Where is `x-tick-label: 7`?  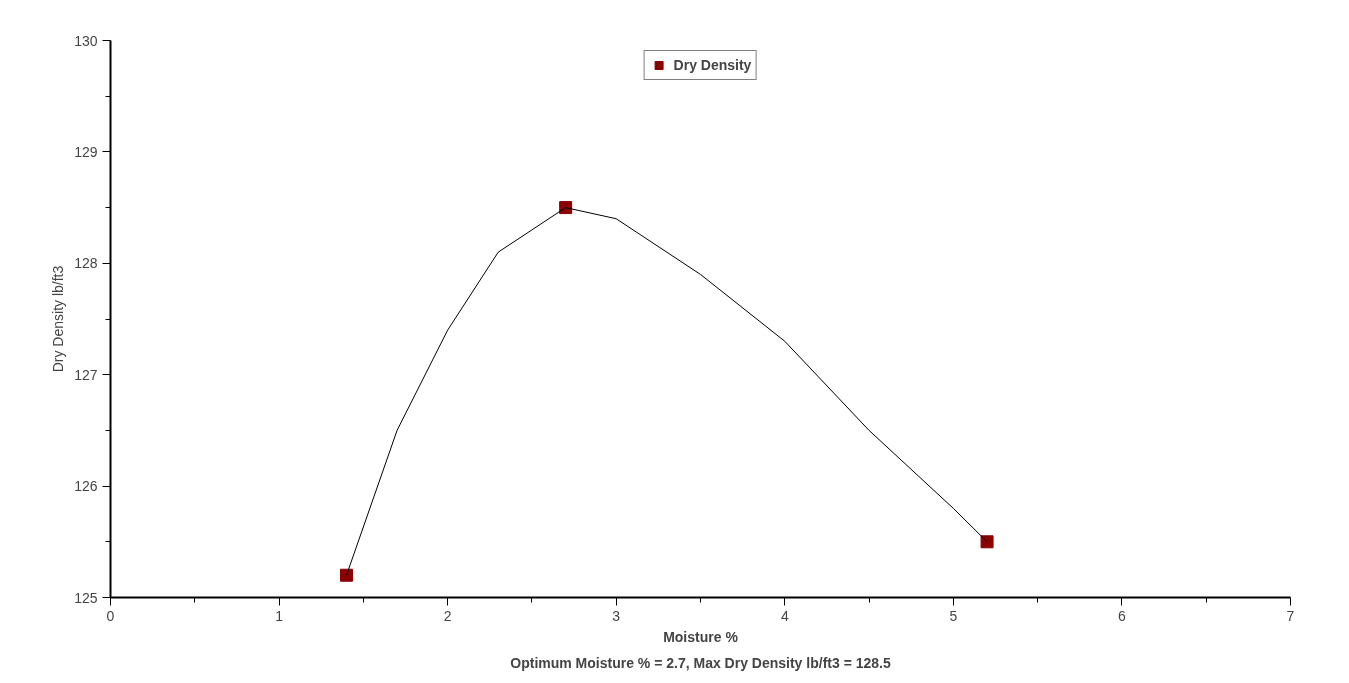 x-tick-label: 7 is located at coordinates (1290, 615).